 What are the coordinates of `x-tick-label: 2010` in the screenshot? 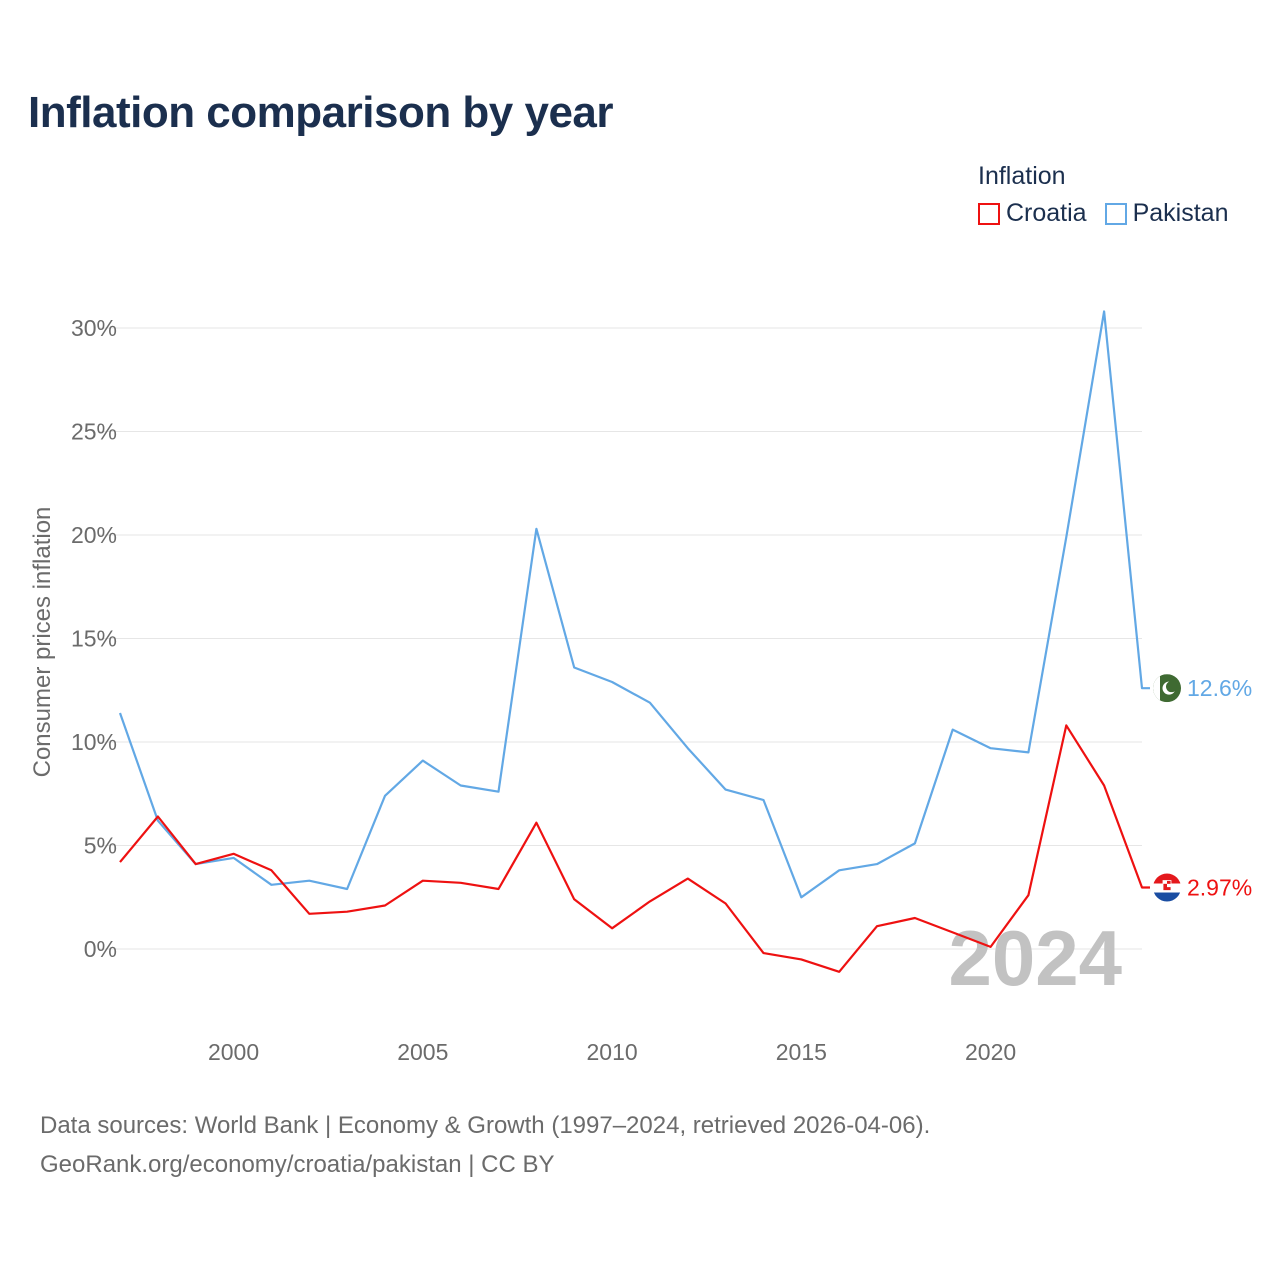 It's located at (611, 1052).